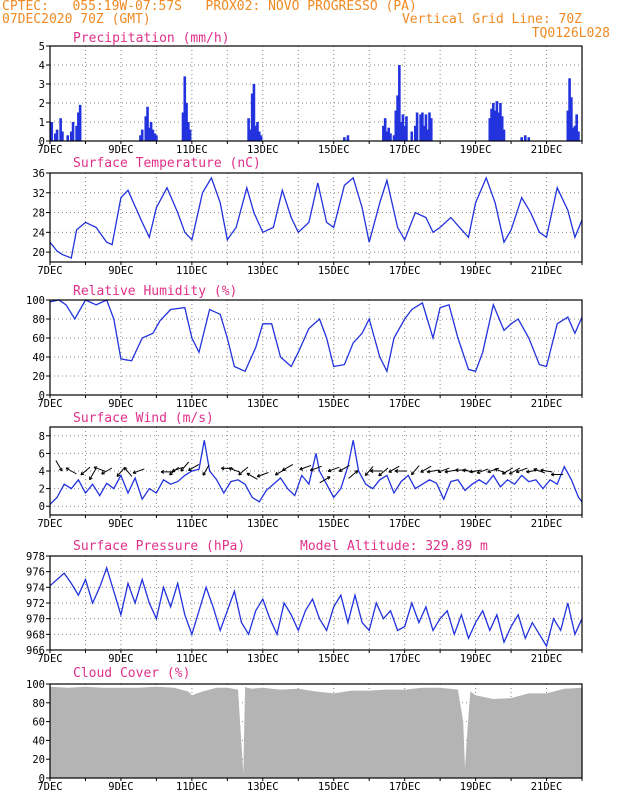 The height and width of the screenshot is (800, 618). I want to click on wind-xtick-label: 7DEC, so click(49, 524).